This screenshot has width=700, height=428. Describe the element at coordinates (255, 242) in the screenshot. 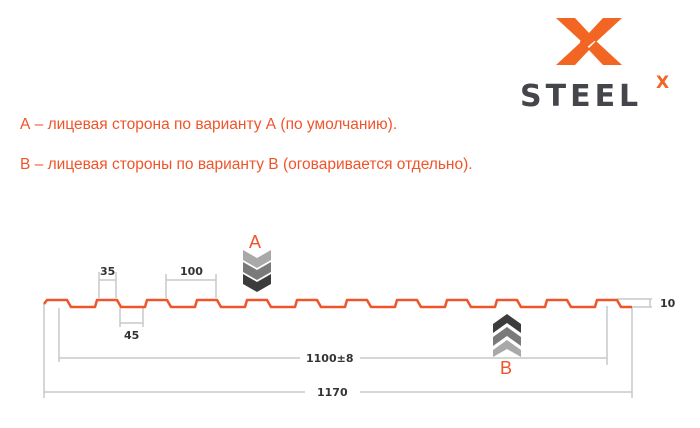

I see `side-a-label: A` at that location.